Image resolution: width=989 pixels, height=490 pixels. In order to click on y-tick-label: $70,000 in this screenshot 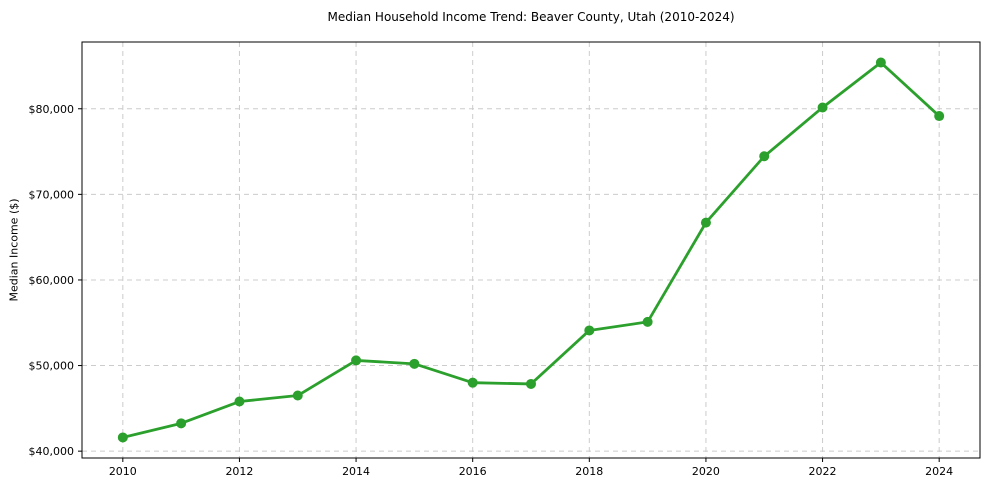, I will do `click(52, 194)`.